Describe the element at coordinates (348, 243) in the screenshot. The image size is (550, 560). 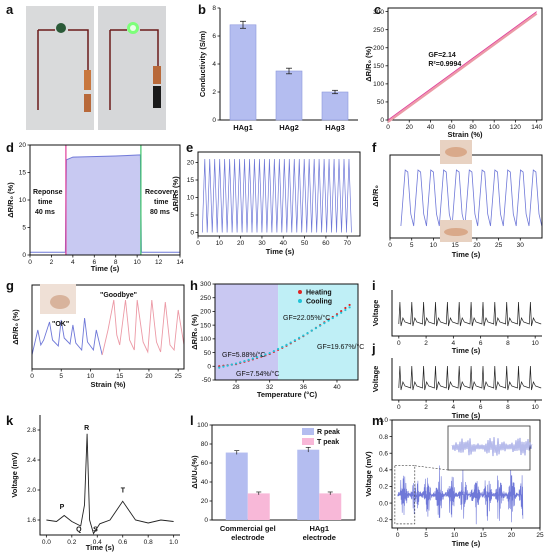
I see `x-tick-label: 70` at that location.